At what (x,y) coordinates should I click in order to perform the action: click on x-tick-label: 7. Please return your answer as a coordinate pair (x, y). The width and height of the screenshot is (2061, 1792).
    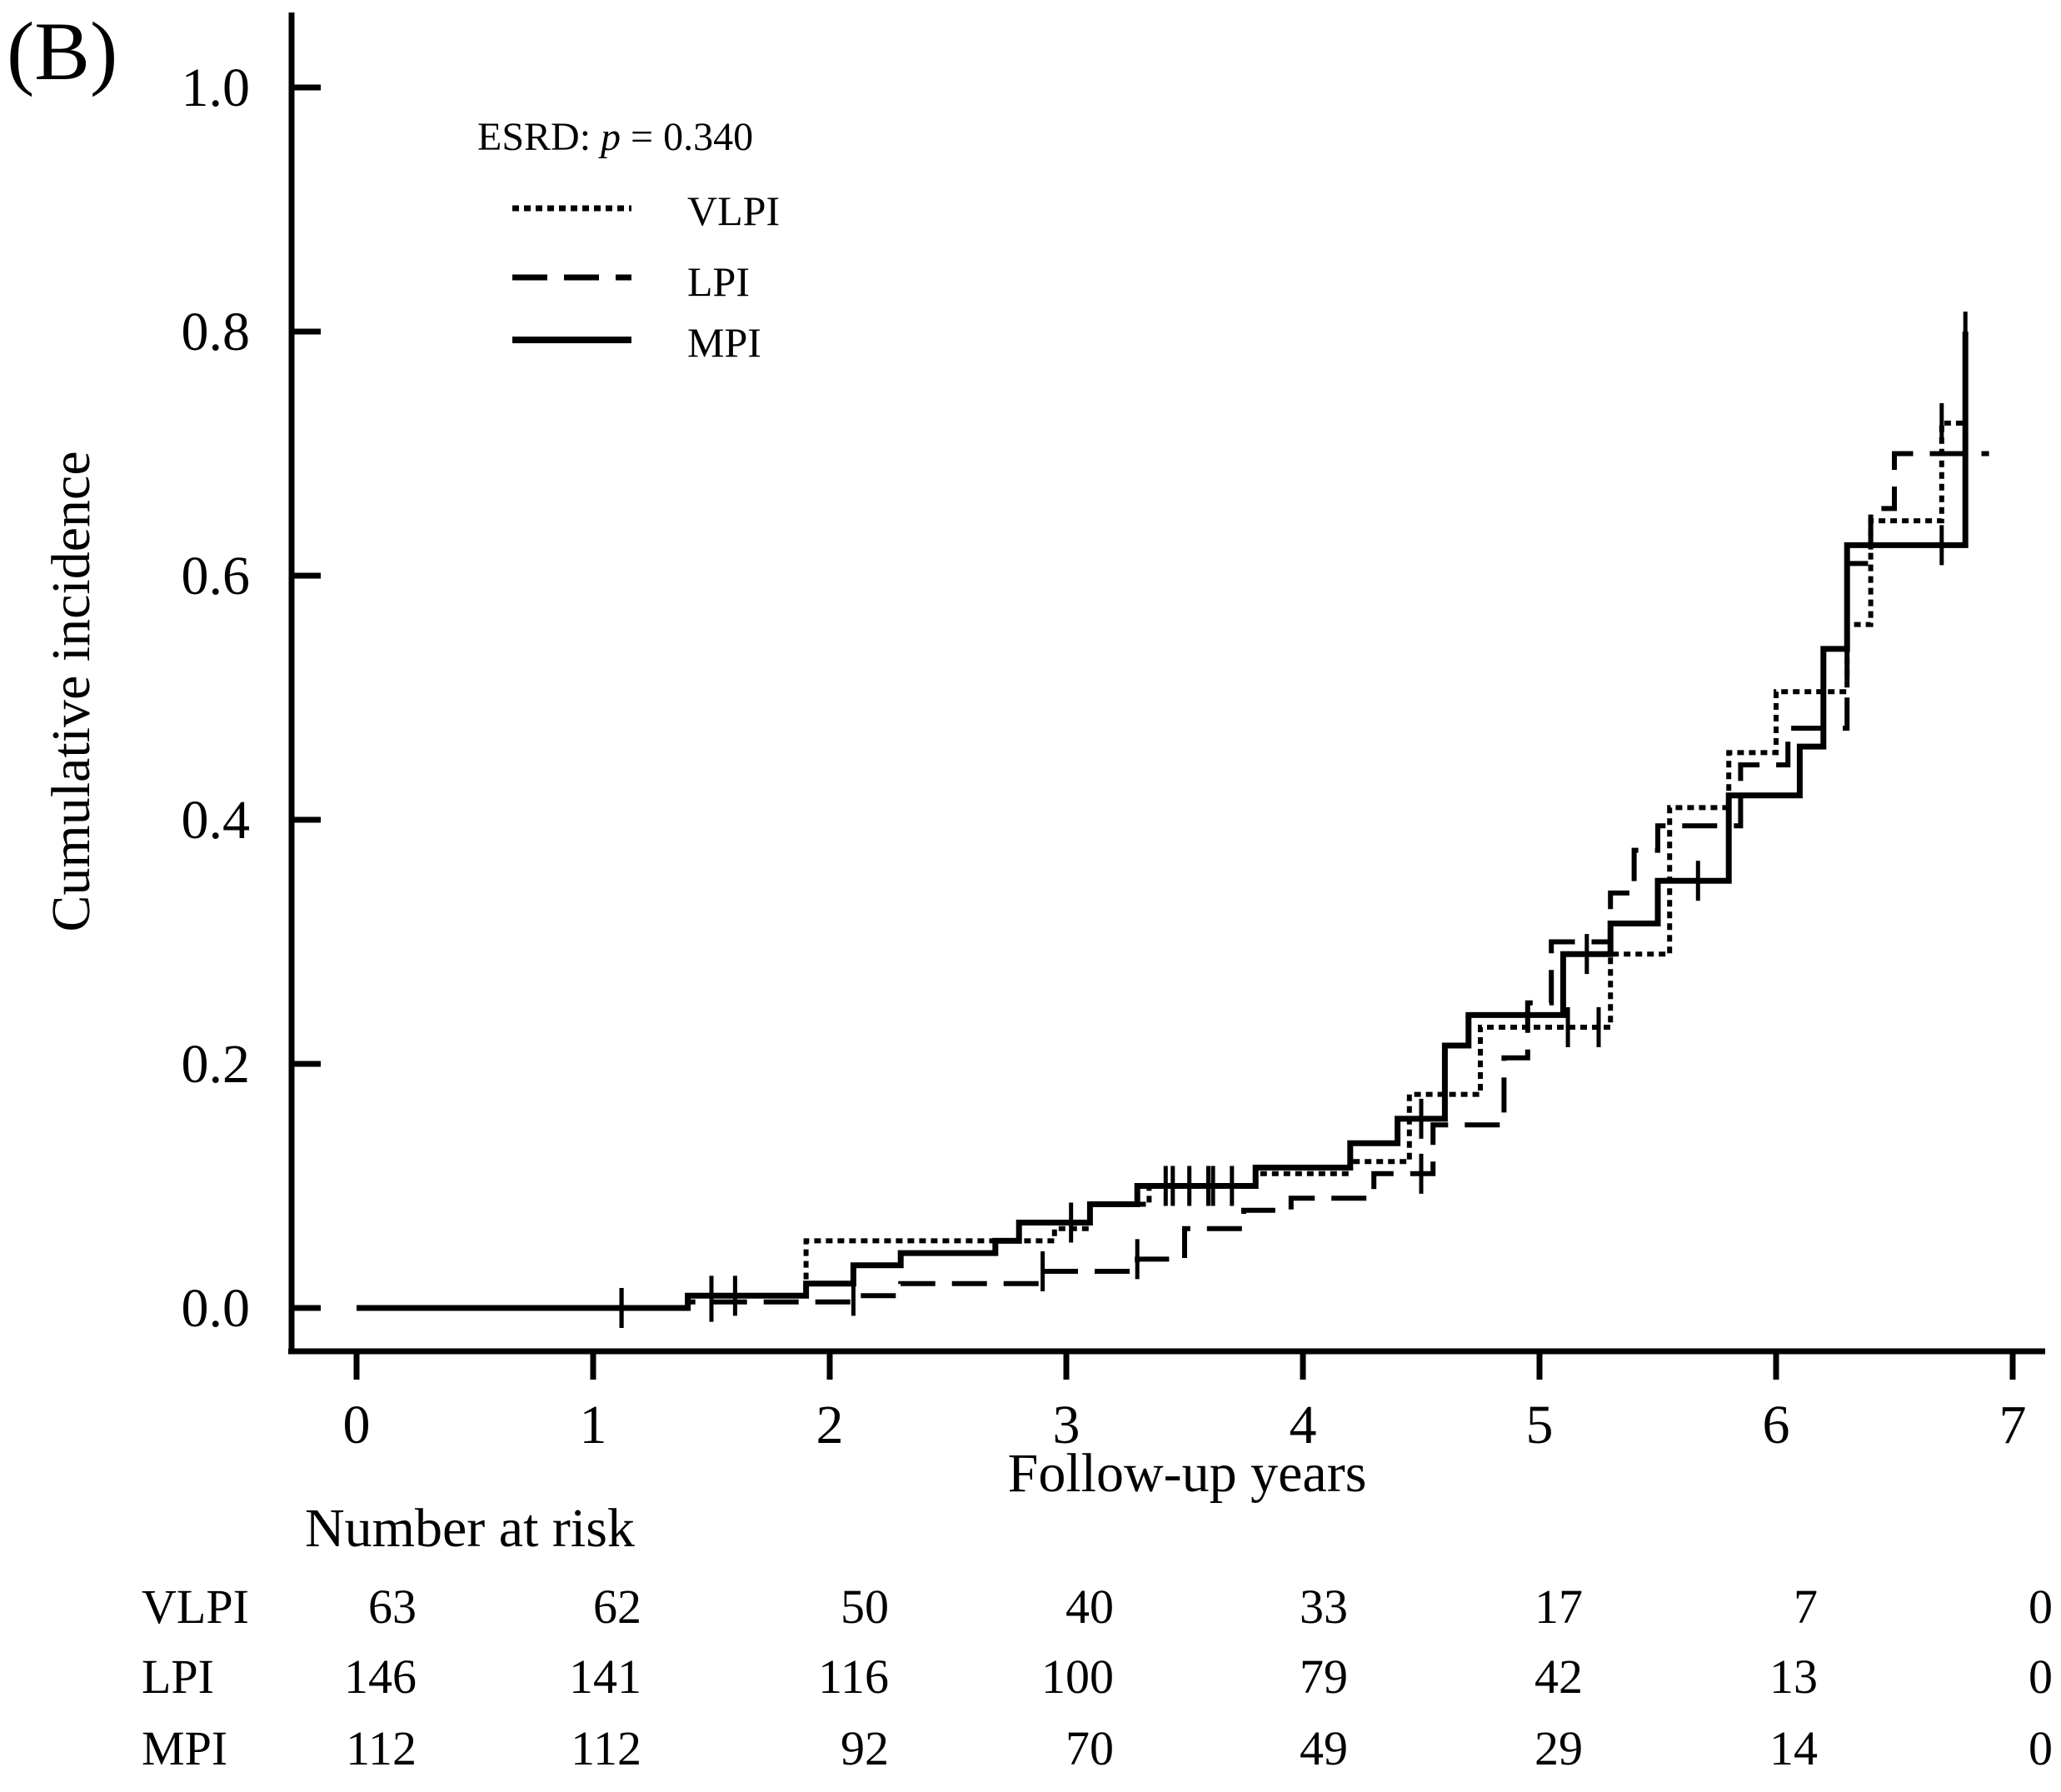
    Looking at the image, I should click on (2013, 1425).